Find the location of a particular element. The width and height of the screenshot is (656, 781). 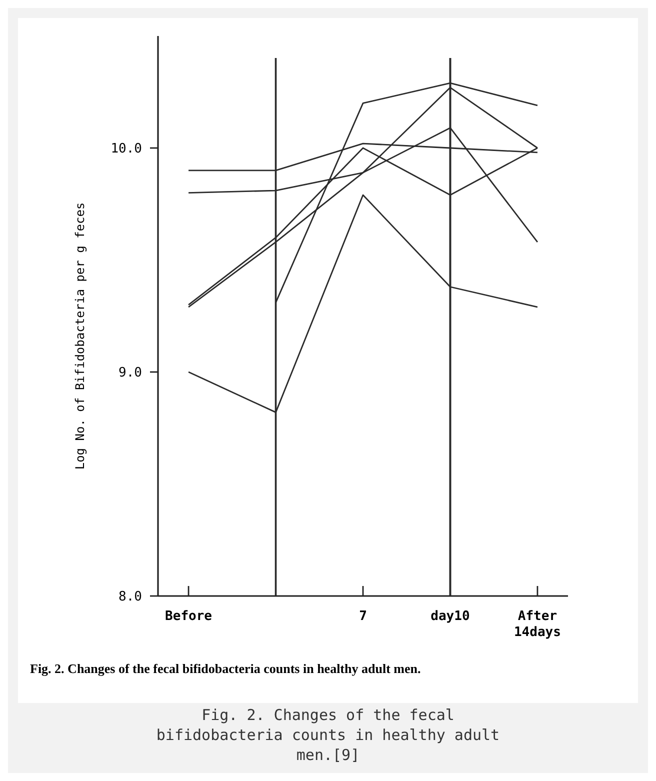

y-axis-title: Log No. of Bifidobacteria per g feces is located at coordinates (80, 336).